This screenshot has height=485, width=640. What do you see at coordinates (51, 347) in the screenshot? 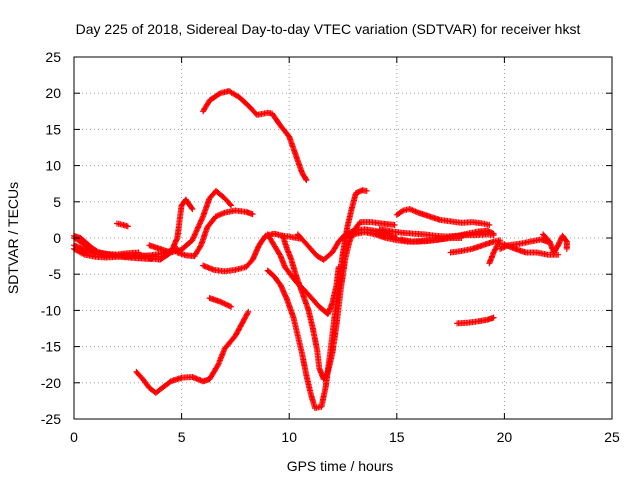
I see `y-tick-label: -15` at bounding box center [51, 347].